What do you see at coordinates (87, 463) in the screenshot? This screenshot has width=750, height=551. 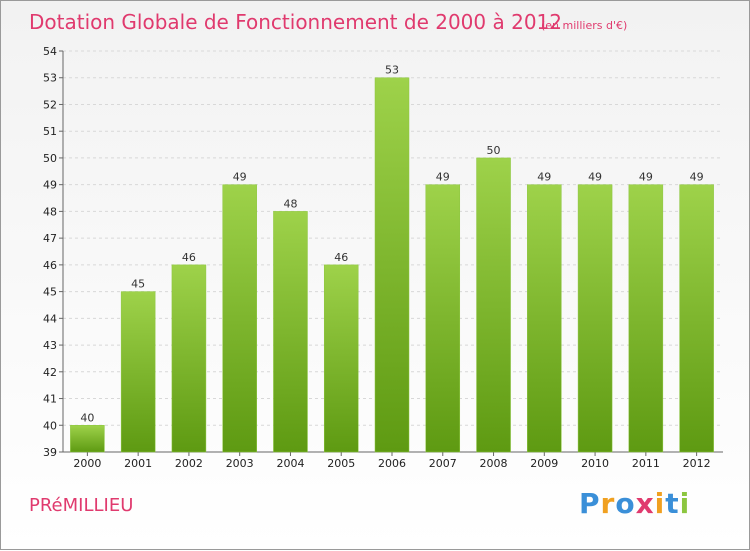 I see `x-tick-label-2000: 2000` at bounding box center [87, 463].